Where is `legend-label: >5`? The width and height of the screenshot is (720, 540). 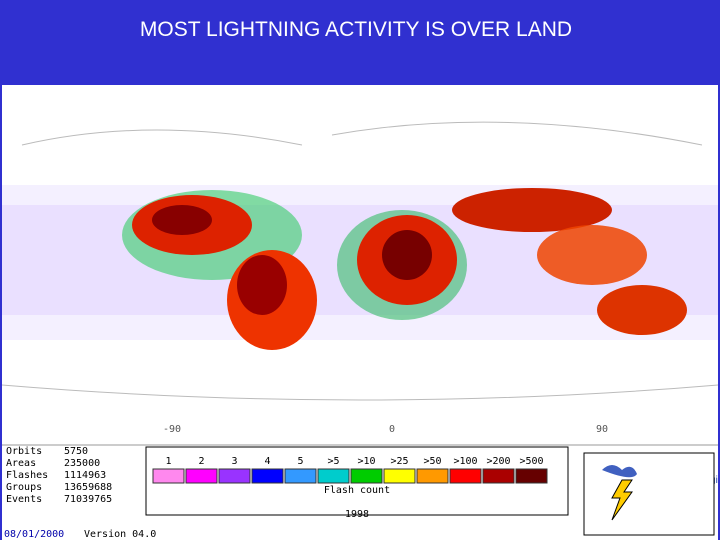 legend-label: >5 is located at coordinates (333, 461).